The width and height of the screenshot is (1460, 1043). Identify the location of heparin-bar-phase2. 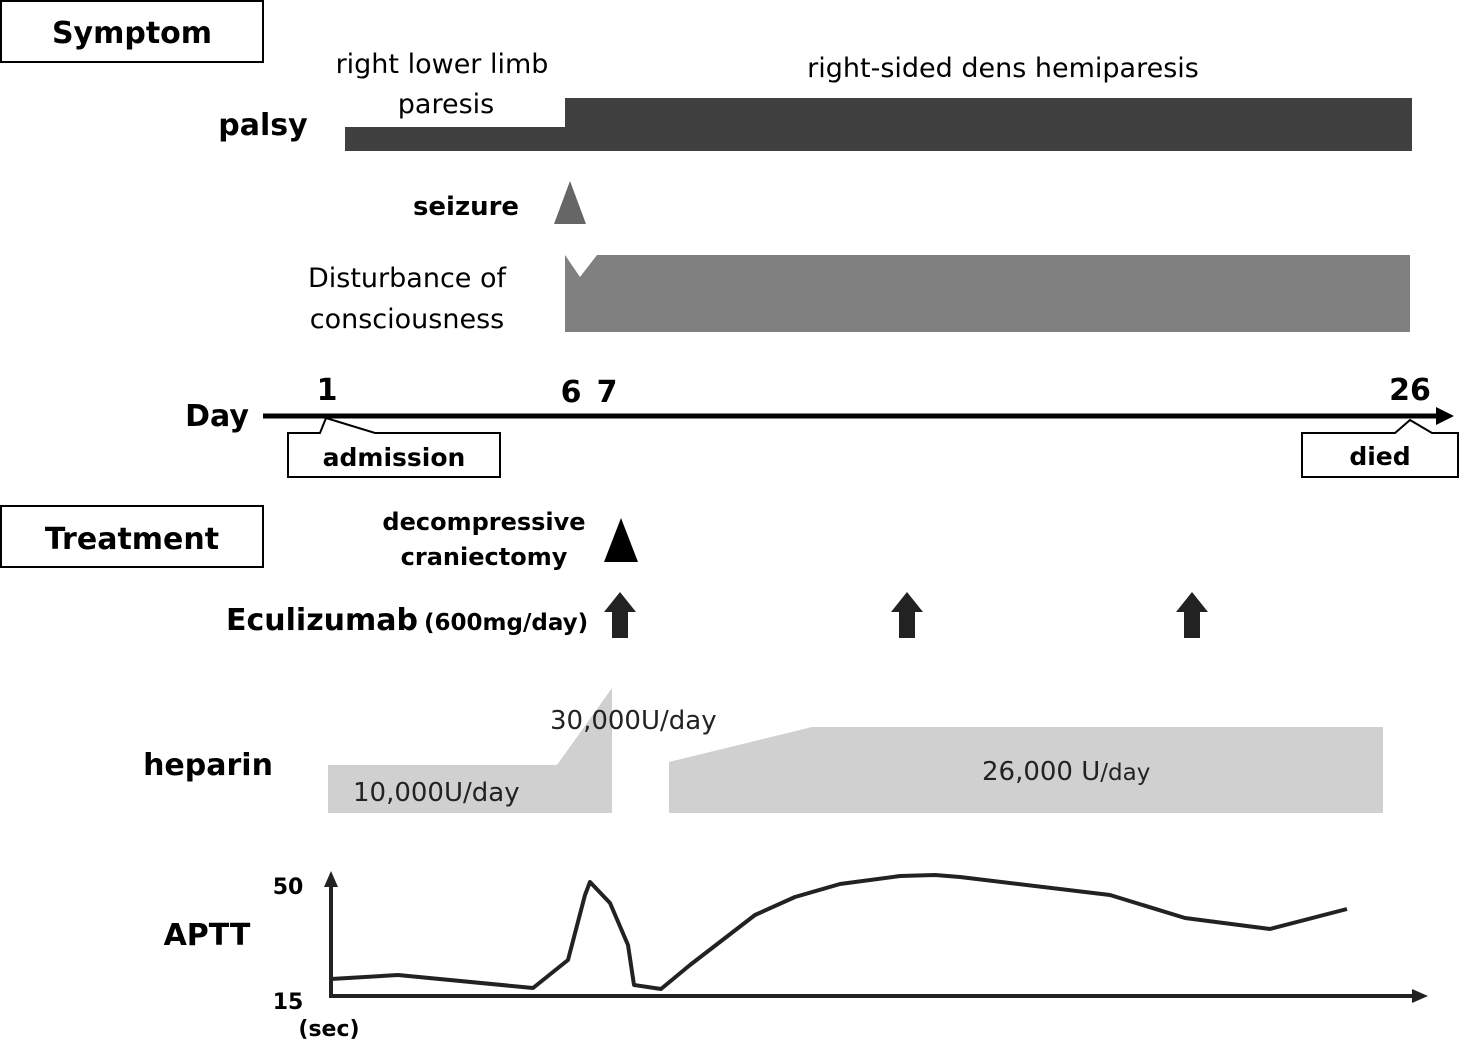
(1026, 770).